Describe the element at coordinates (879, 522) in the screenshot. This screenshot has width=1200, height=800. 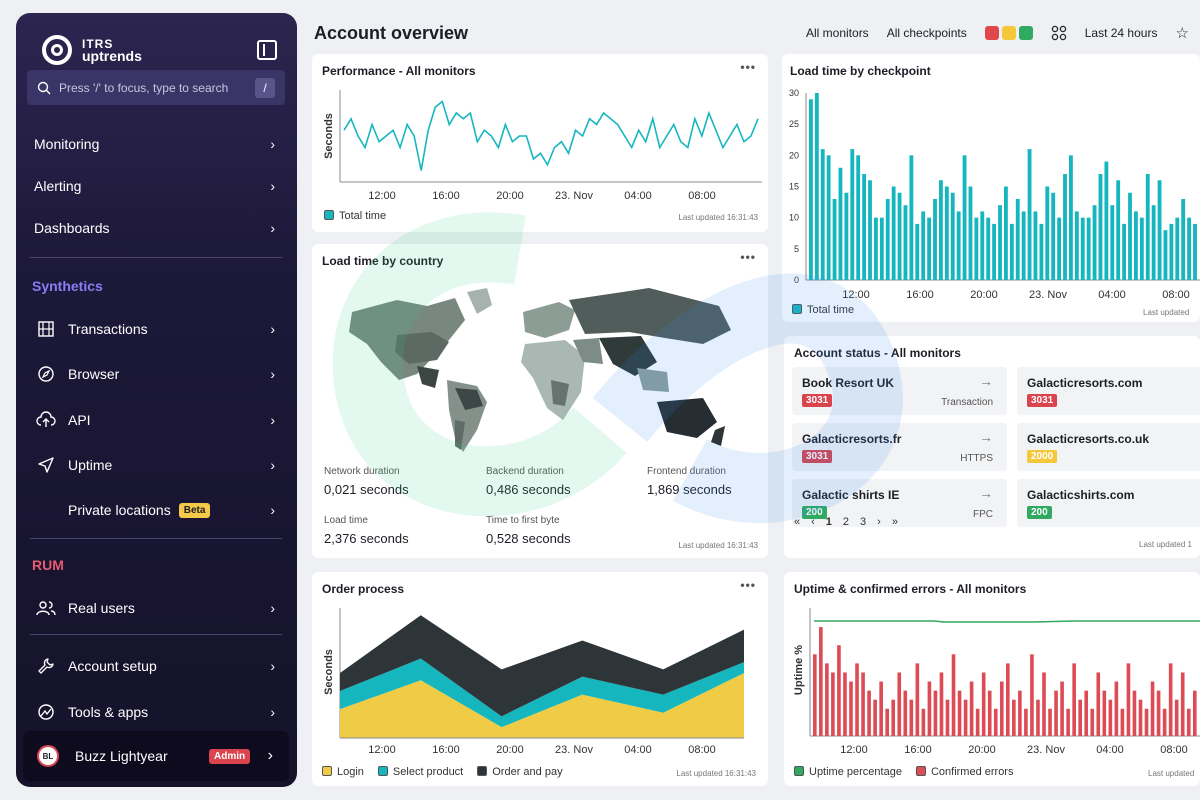
I see `next-page-icon: ›` at that location.